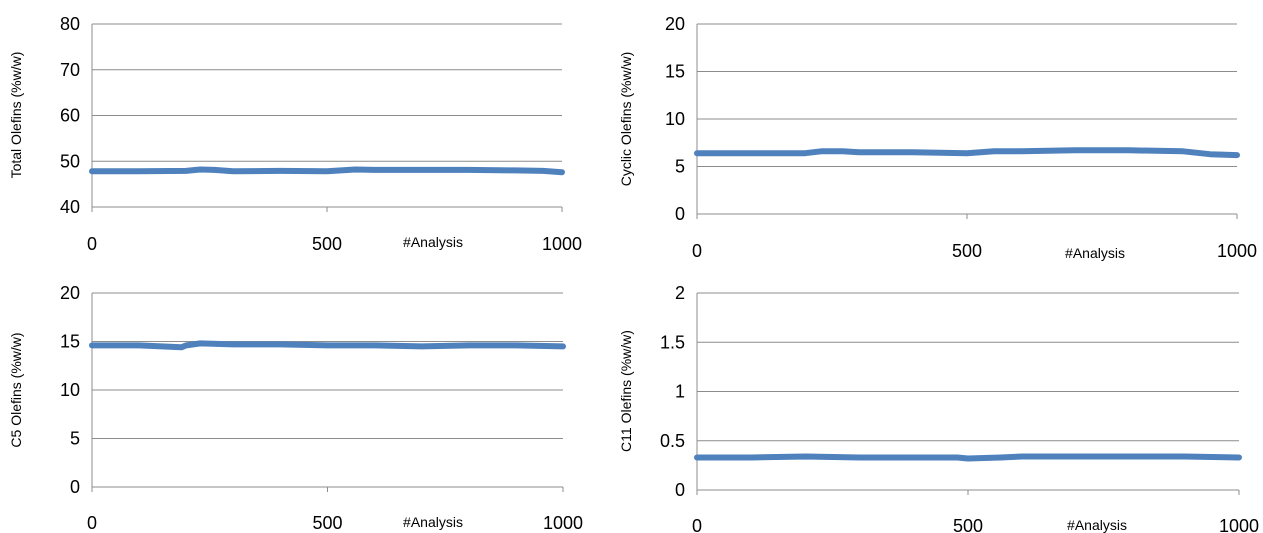 The image size is (1263, 533). I want to click on y-tick-label: 0.5, so click(672, 441).